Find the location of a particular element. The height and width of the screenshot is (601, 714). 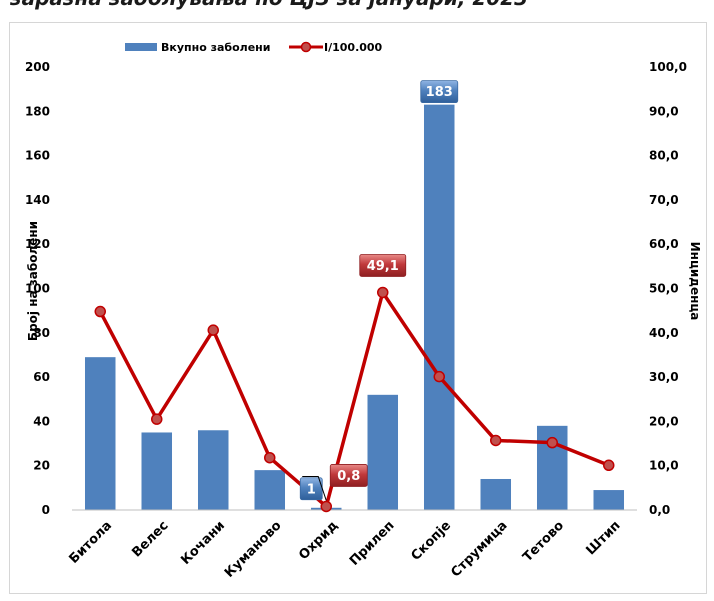

y-tick-label-right: 80,0 is located at coordinates (664, 156).